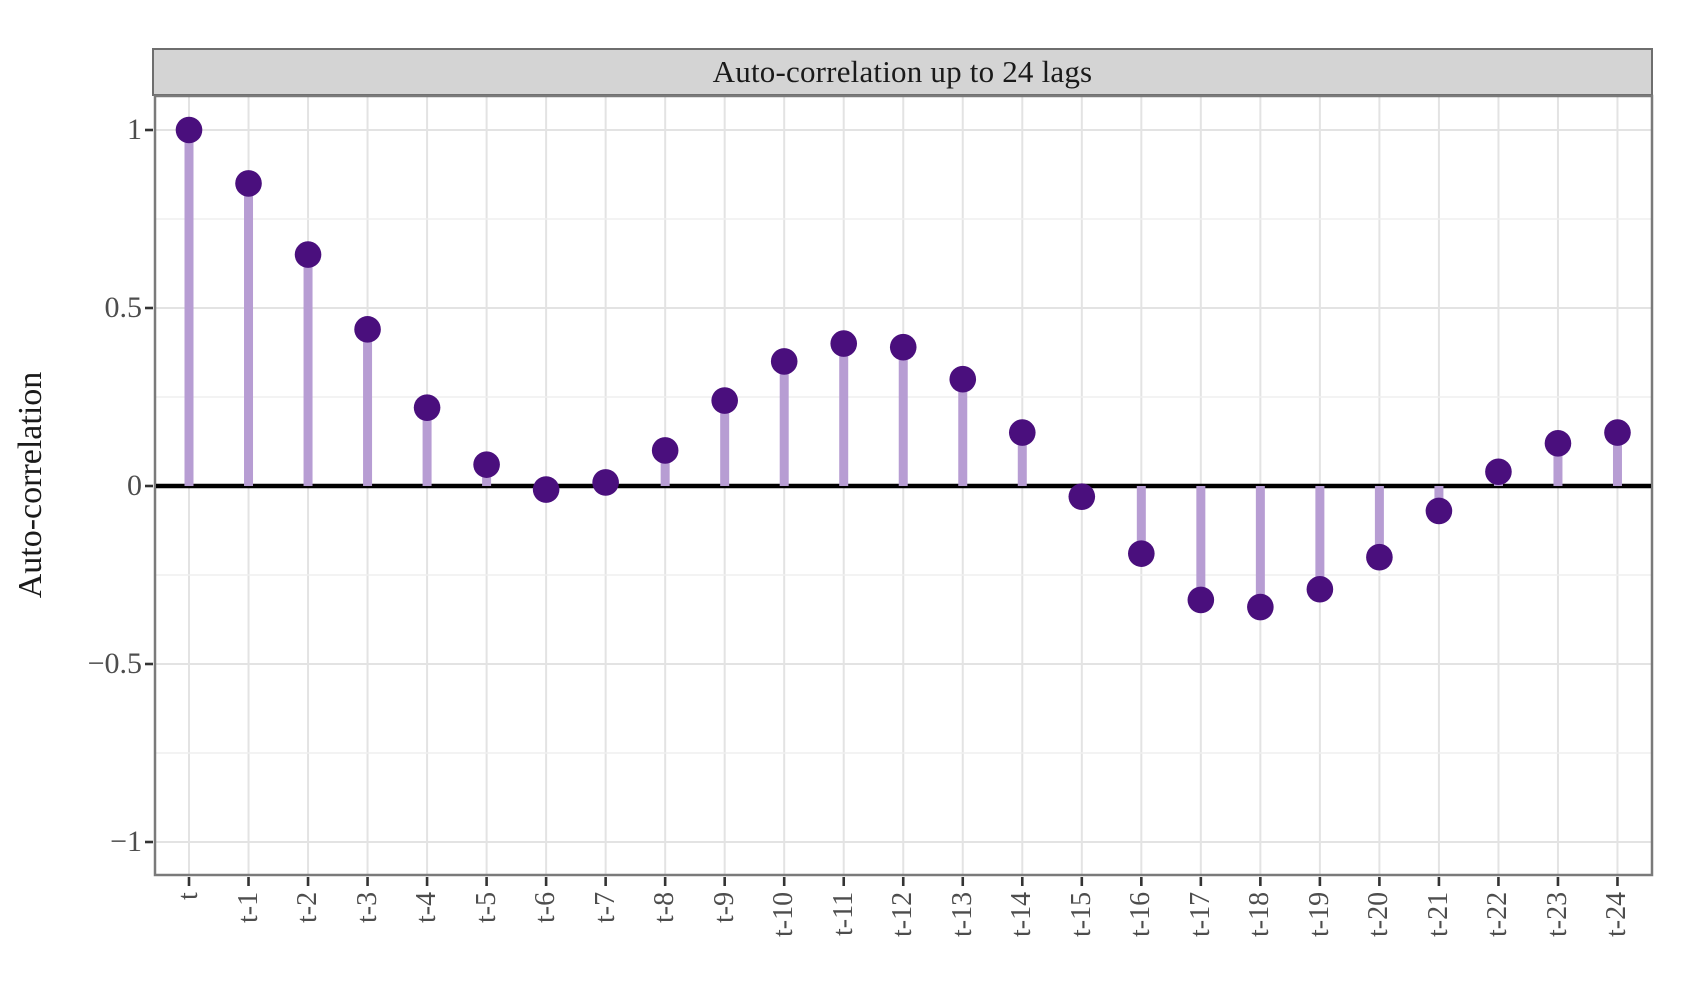 This screenshot has height=990, width=1694. Describe the element at coordinates (1379, 914) in the screenshot. I see `x-tick-label: t-20` at that location.